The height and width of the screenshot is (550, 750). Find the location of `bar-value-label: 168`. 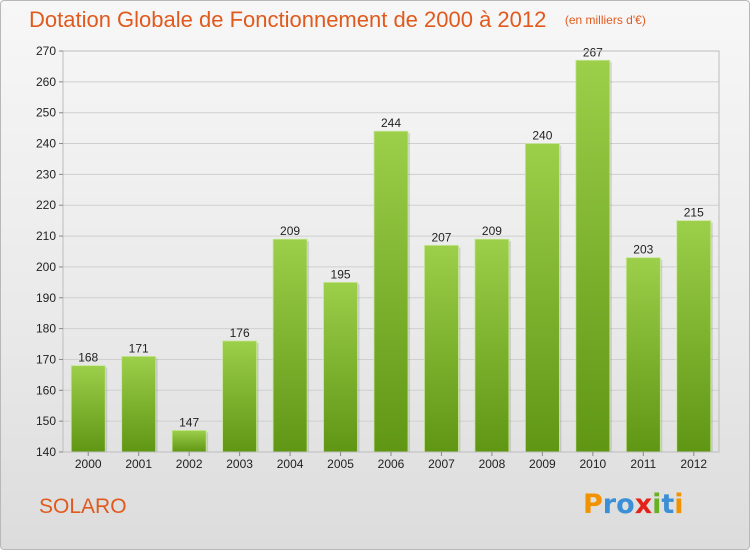

bar-value-label: 168 is located at coordinates (88, 358).